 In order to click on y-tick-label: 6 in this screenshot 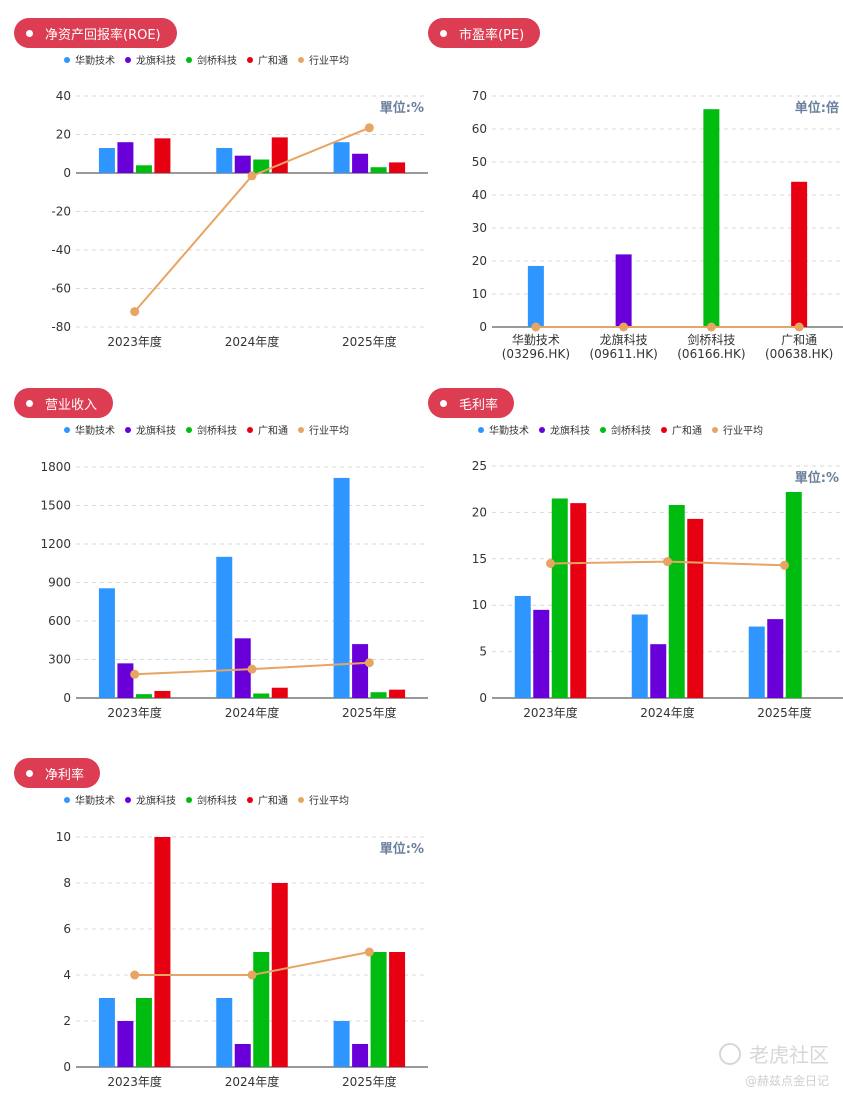, I will do `click(67, 929)`.